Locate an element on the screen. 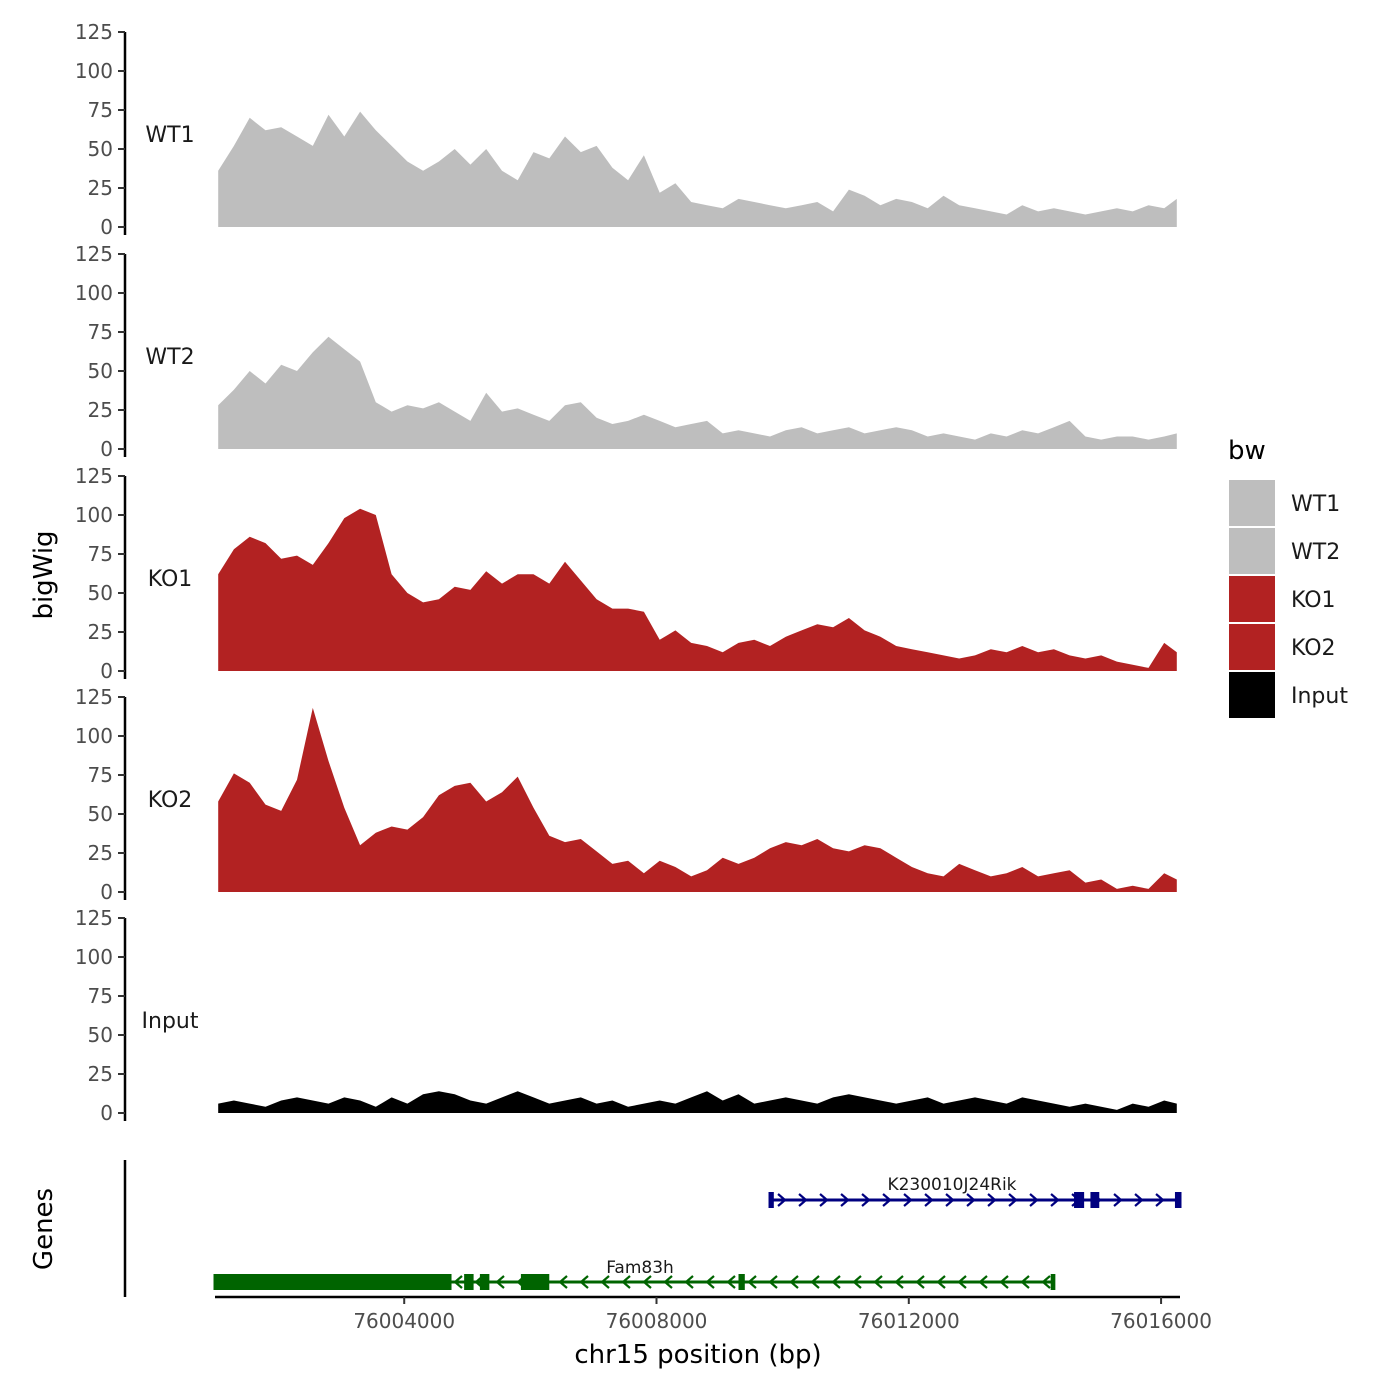  gene-label-fam83h: Fam83h is located at coordinates (640, 1268).